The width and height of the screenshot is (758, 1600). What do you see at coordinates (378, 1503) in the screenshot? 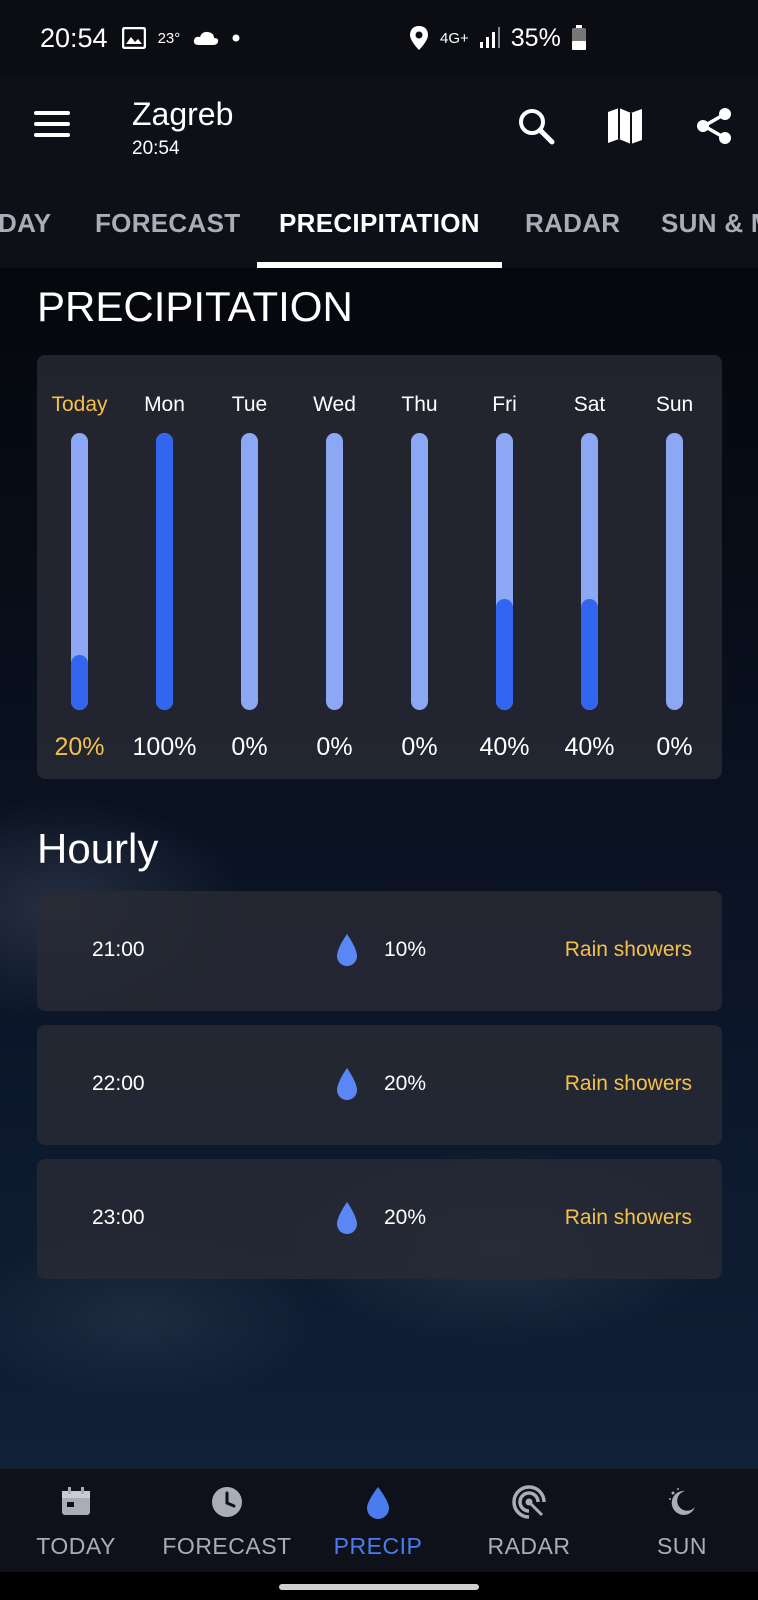
I see `drop-icon` at bounding box center [378, 1503].